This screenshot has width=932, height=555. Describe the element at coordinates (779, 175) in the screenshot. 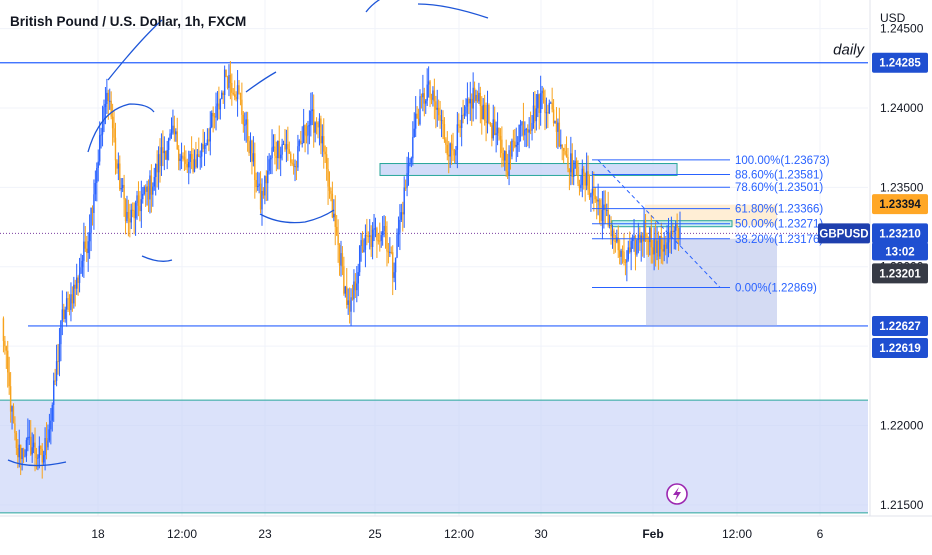

I see `fib-level-label: 88.60%(1.23581)` at that location.